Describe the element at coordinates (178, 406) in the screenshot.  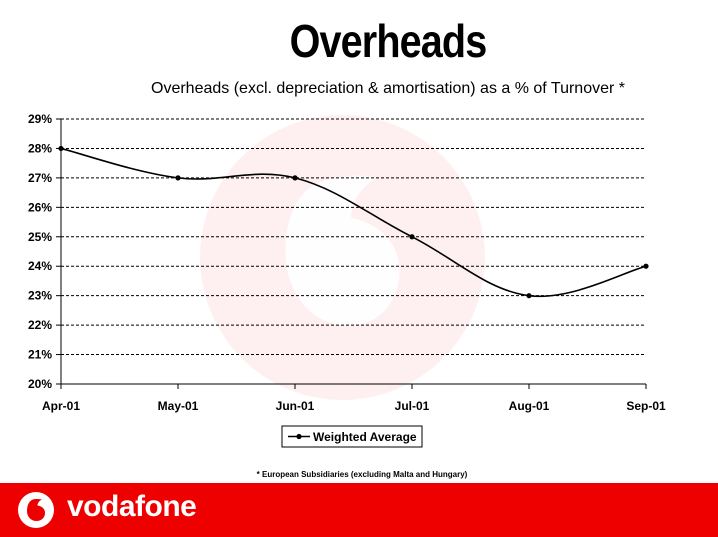
I see `x-tick-label: May-01` at that location.